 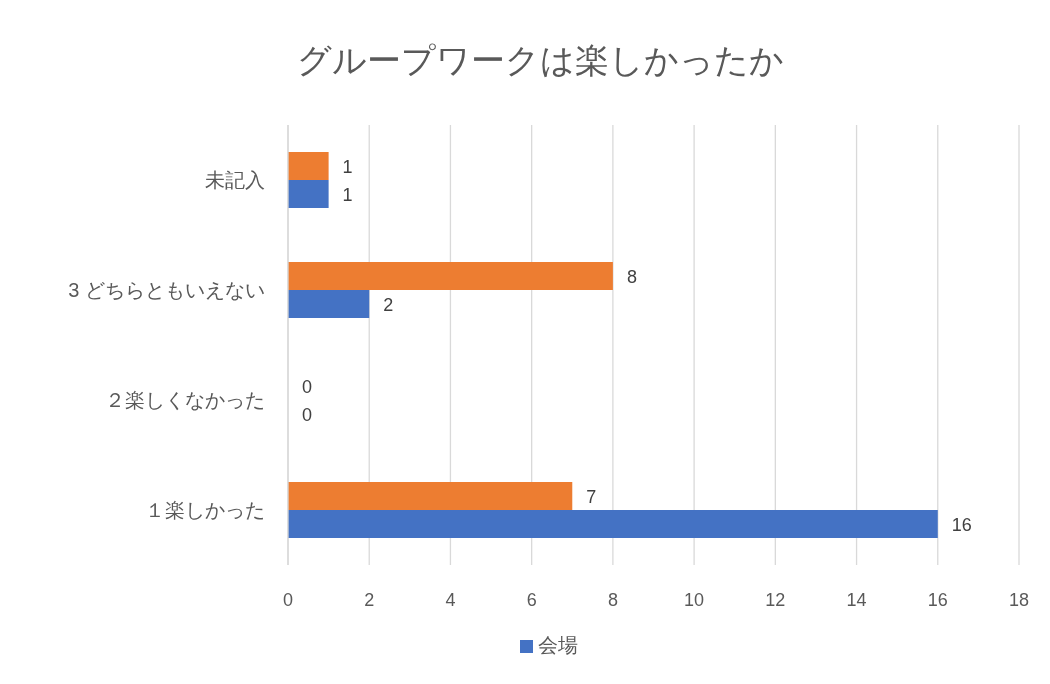 I want to click on x-tick-label: 18, so click(x=1019, y=600).